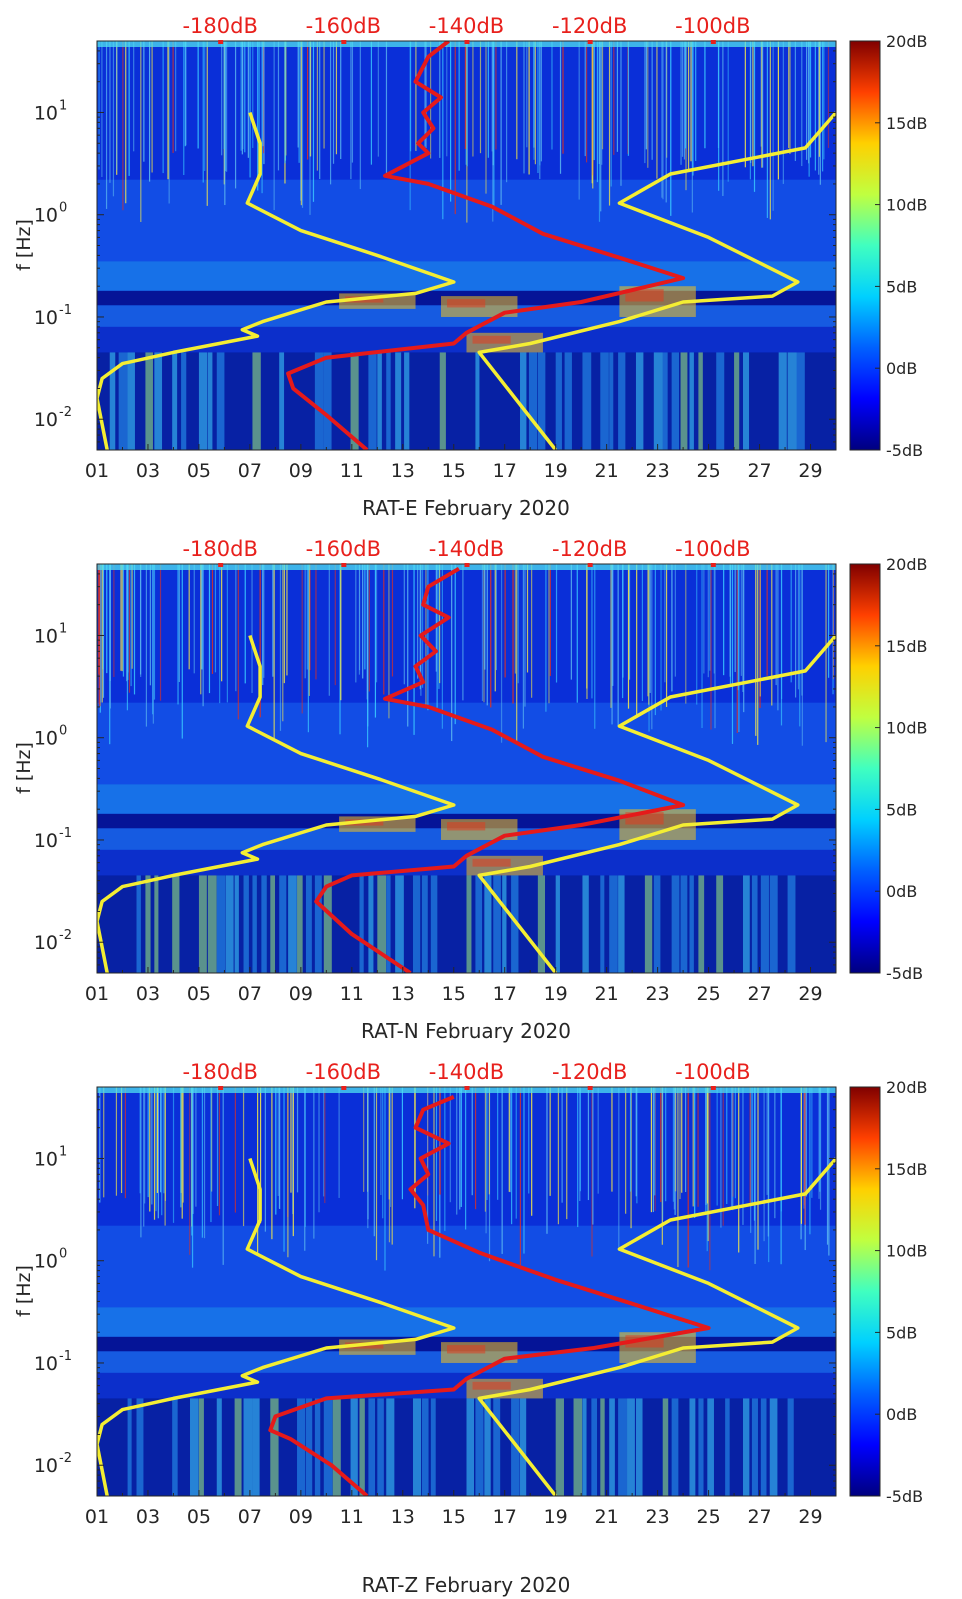 Image resolution: width=962 pixels, height=1599 pixels. Describe the element at coordinates (901, 809) in the screenshot. I see `colorbar-label: 5dB` at that location.